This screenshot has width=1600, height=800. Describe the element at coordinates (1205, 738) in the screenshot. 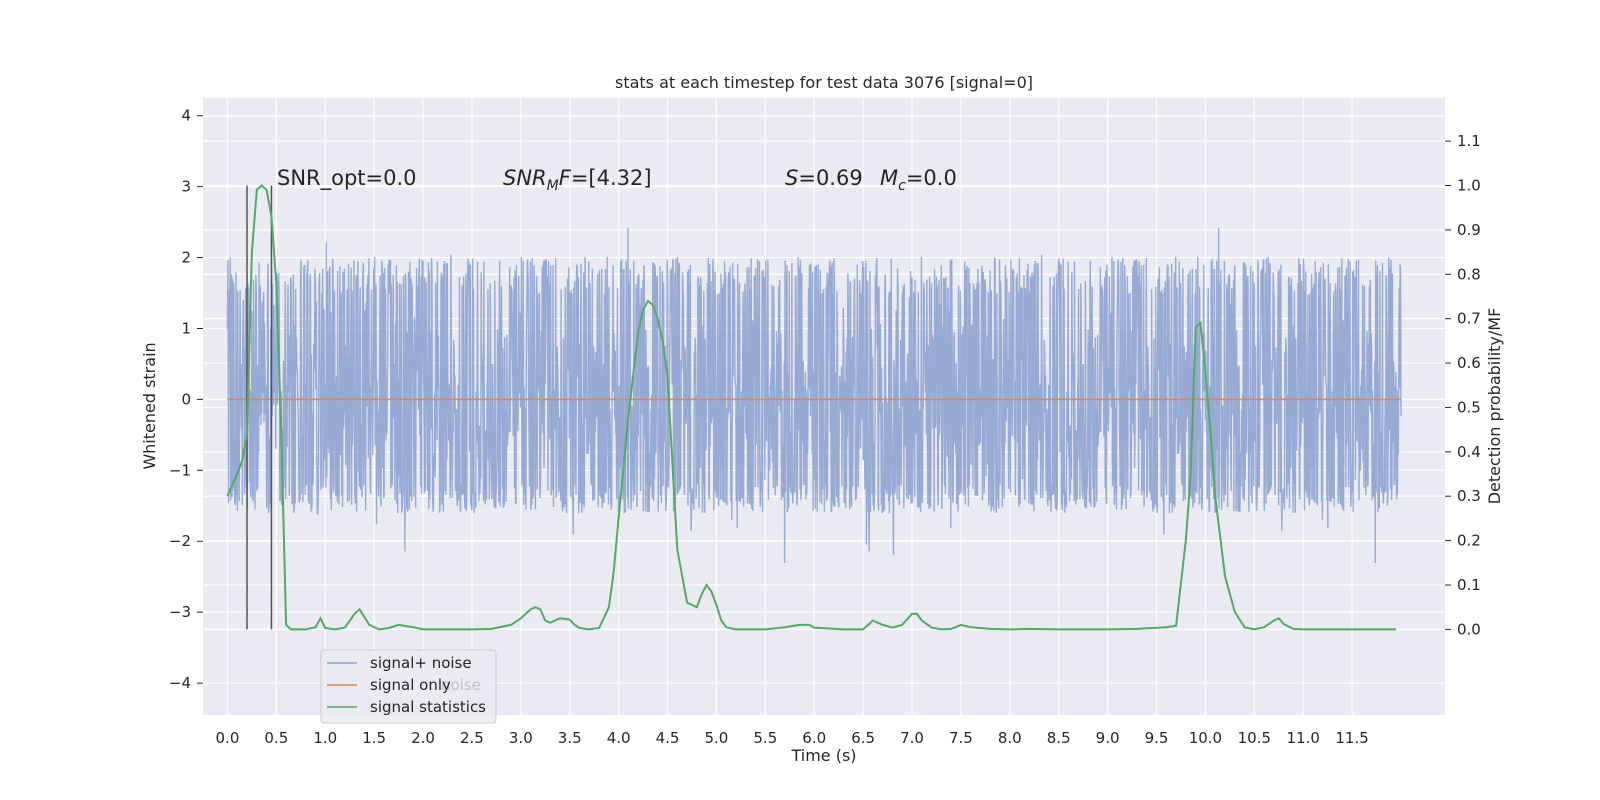

I see `x-tick-label: 10.0` at that location.